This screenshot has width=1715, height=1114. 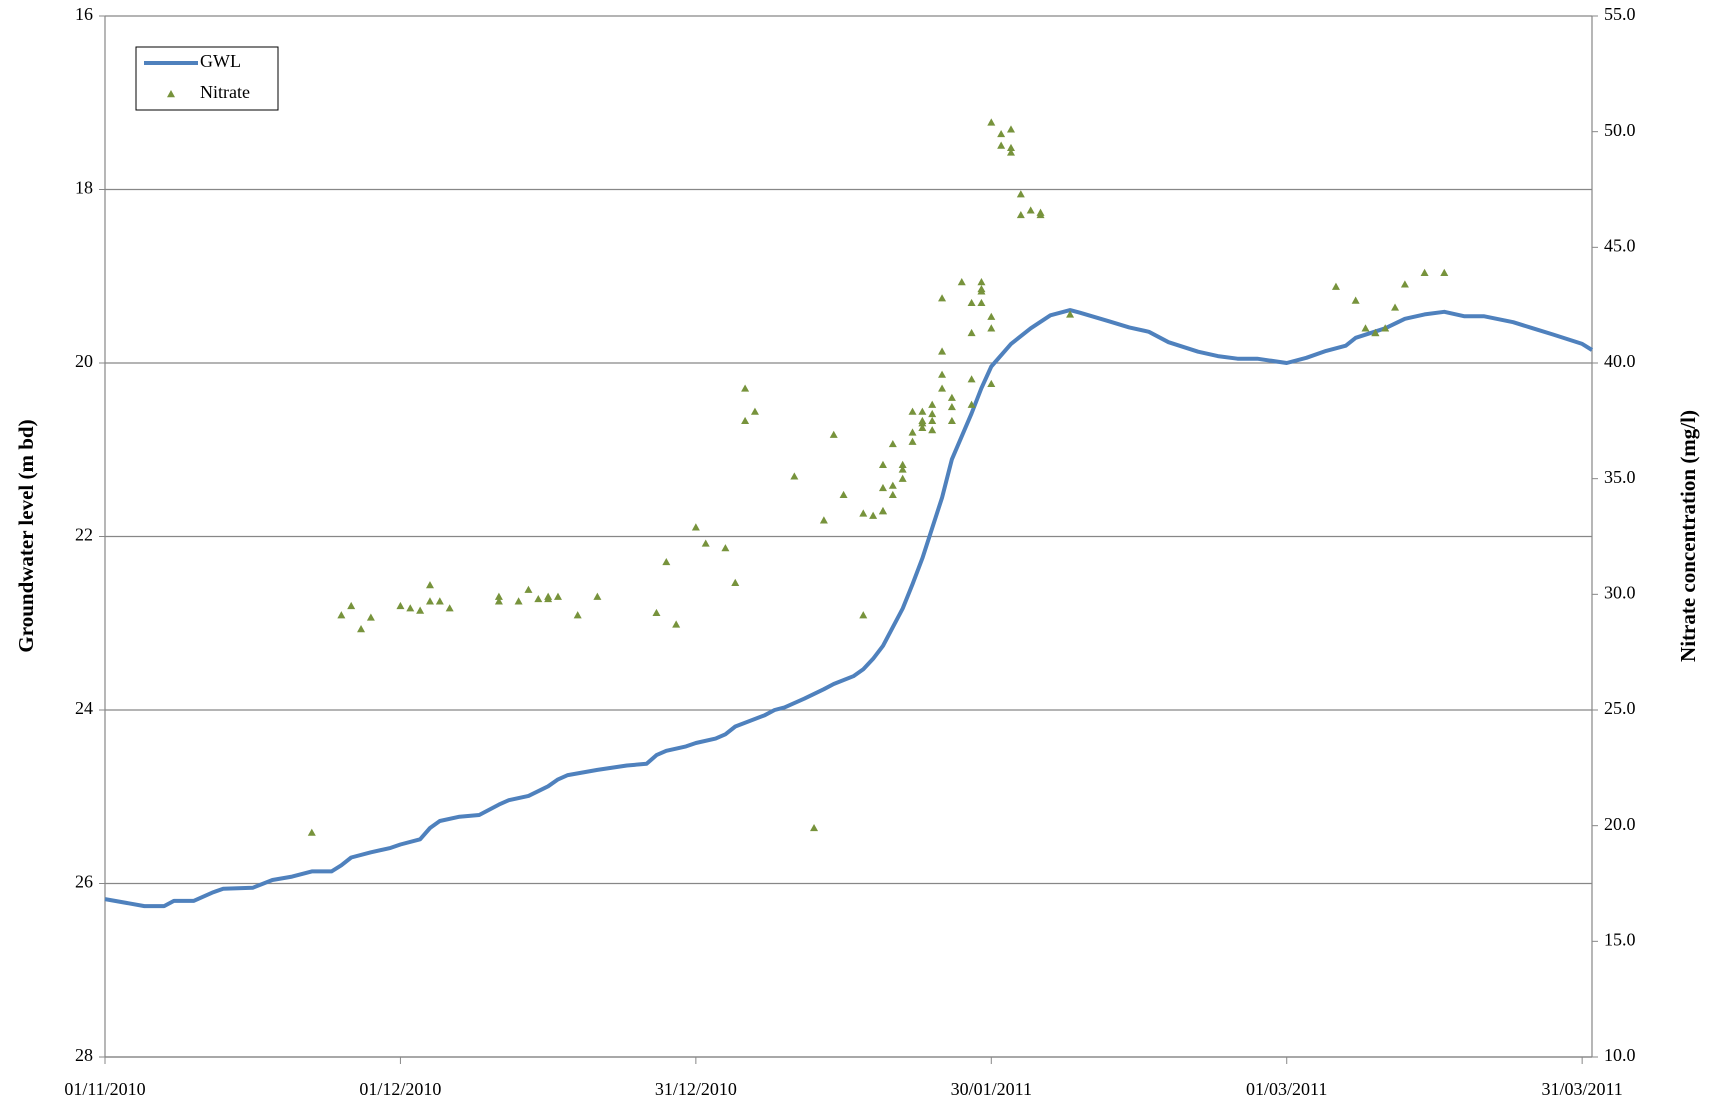 I want to click on y2-tick-label: 45.0, so click(x=1620, y=245).